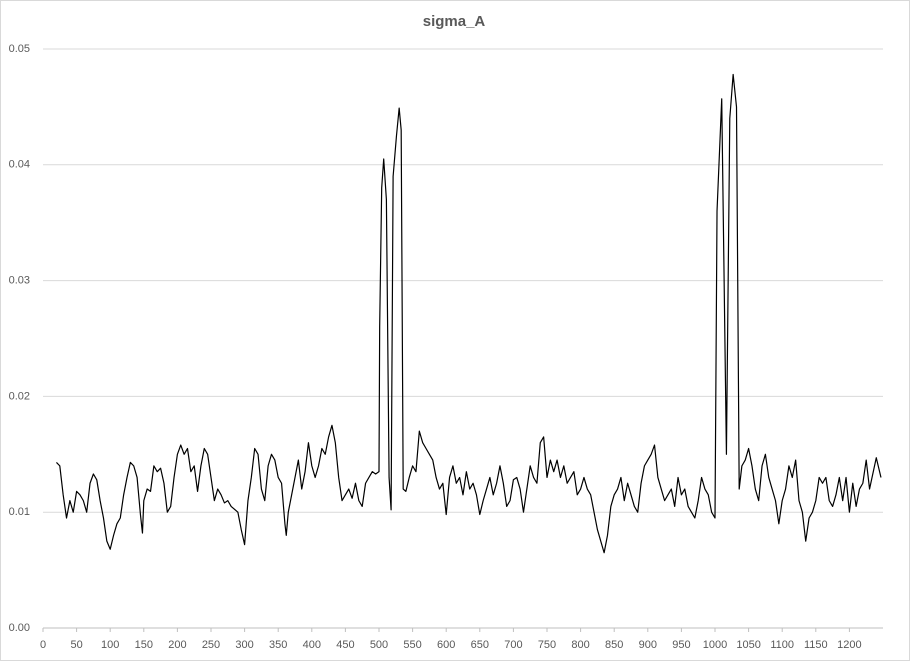 The width and height of the screenshot is (910, 661). Describe the element at coordinates (446, 645) in the screenshot. I see `x-tick-label: 600` at that location.